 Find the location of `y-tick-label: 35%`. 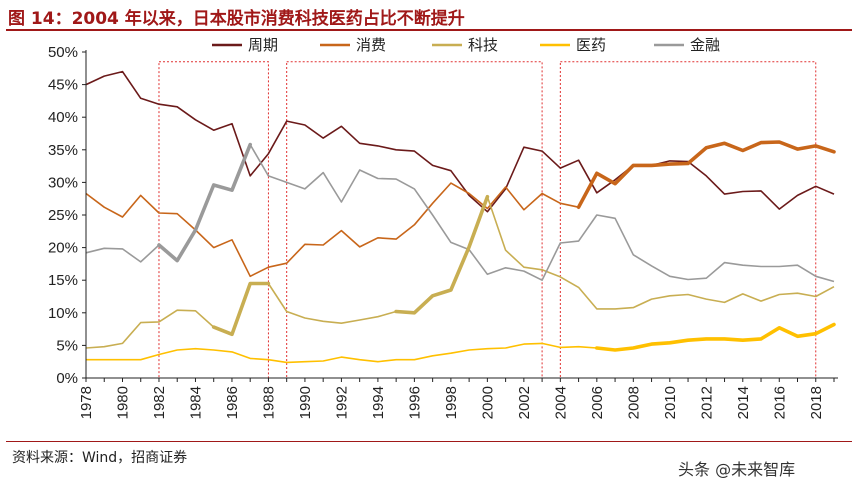

y-tick-label: 35% is located at coordinates (63, 150).